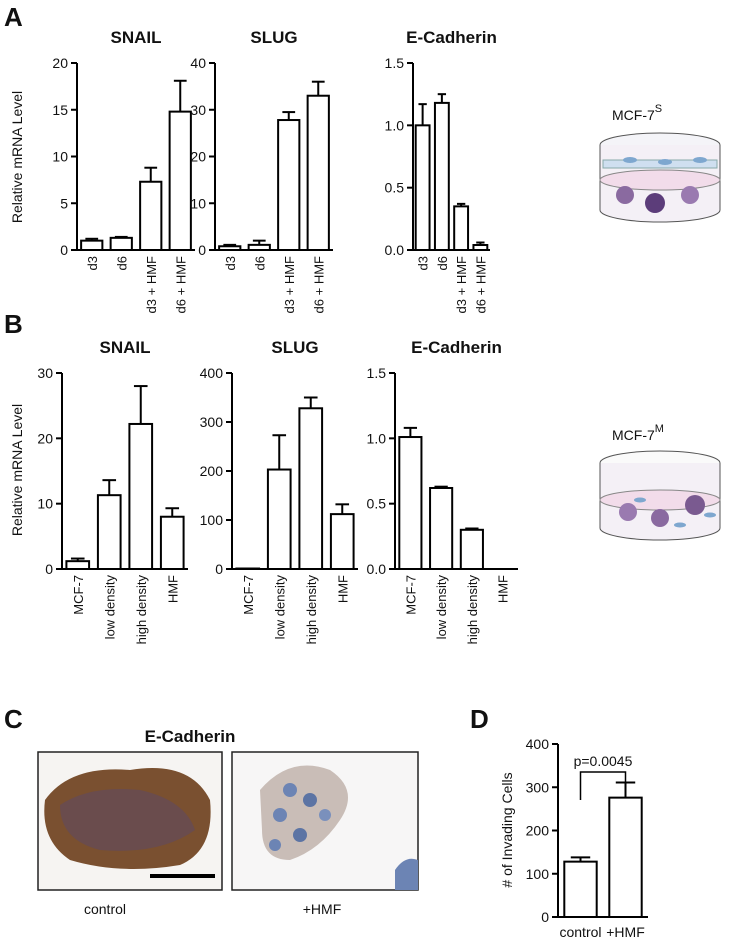  Describe the element at coordinates (130, 821) in the screenshot. I see `micrograph` at that location.